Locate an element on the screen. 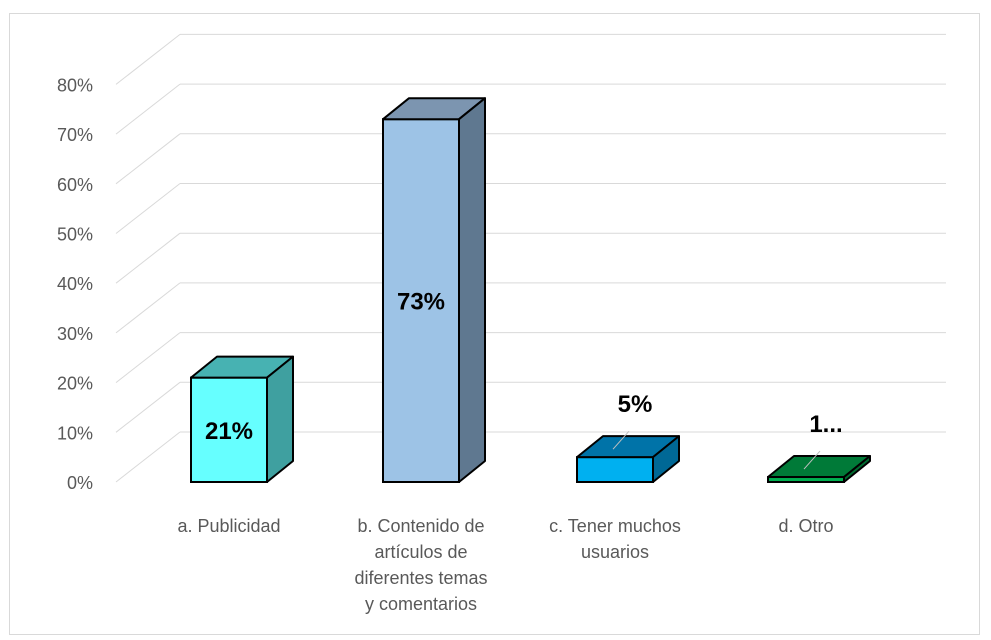 Image resolution: width=991 pixels, height=640 pixels. category-label: c. Tener muchos usuarios is located at coordinates (615, 539).